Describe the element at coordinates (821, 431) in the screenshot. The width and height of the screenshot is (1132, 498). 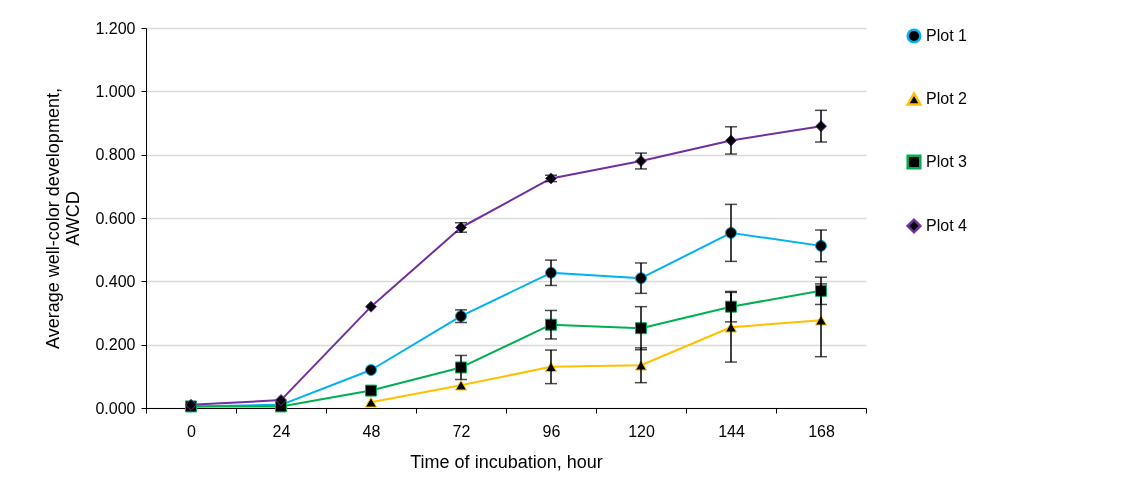
I see `x-tick-label: 168` at that location.